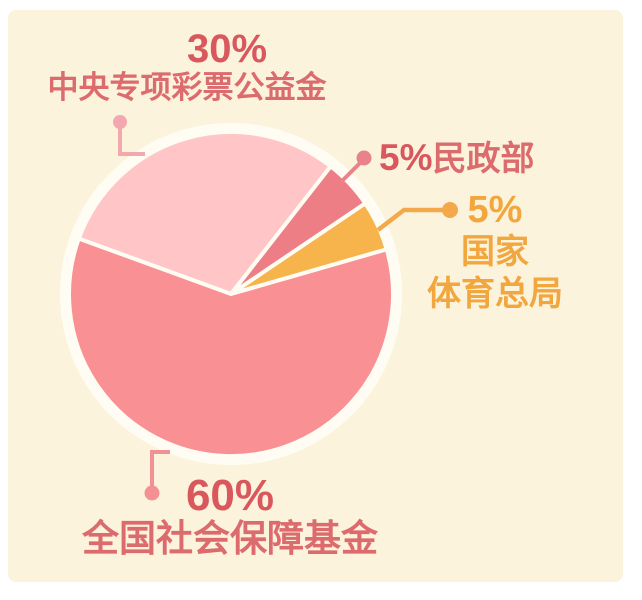 The image size is (642, 600). I want to click on leader-civil, so click(355, 167).